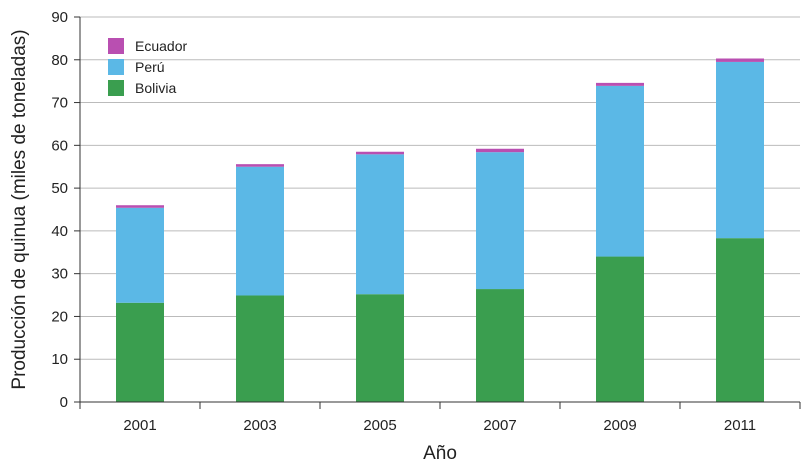 This screenshot has width=810, height=476. What do you see at coordinates (116, 88) in the screenshot?
I see `legend-swatch-bolivia` at bounding box center [116, 88].